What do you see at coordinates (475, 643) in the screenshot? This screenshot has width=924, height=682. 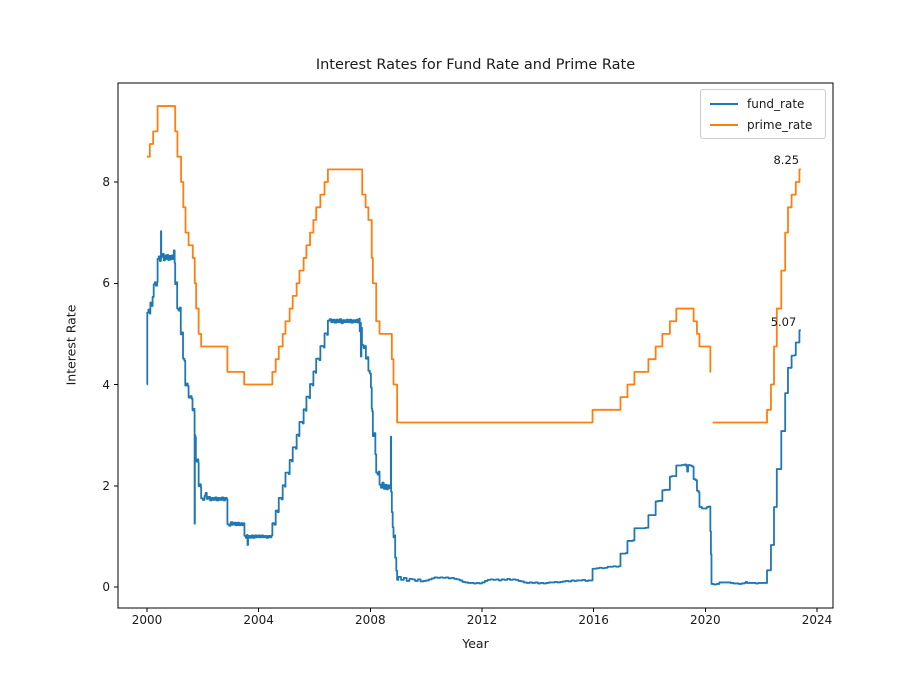 I see `x-axis-label: Year` at bounding box center [475, 643].